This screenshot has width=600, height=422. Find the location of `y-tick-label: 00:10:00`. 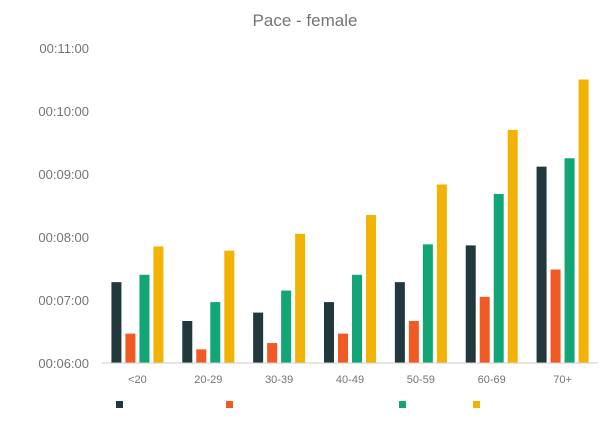

y-tick-label: 00:10:00 is located at coordinates (63, 111).